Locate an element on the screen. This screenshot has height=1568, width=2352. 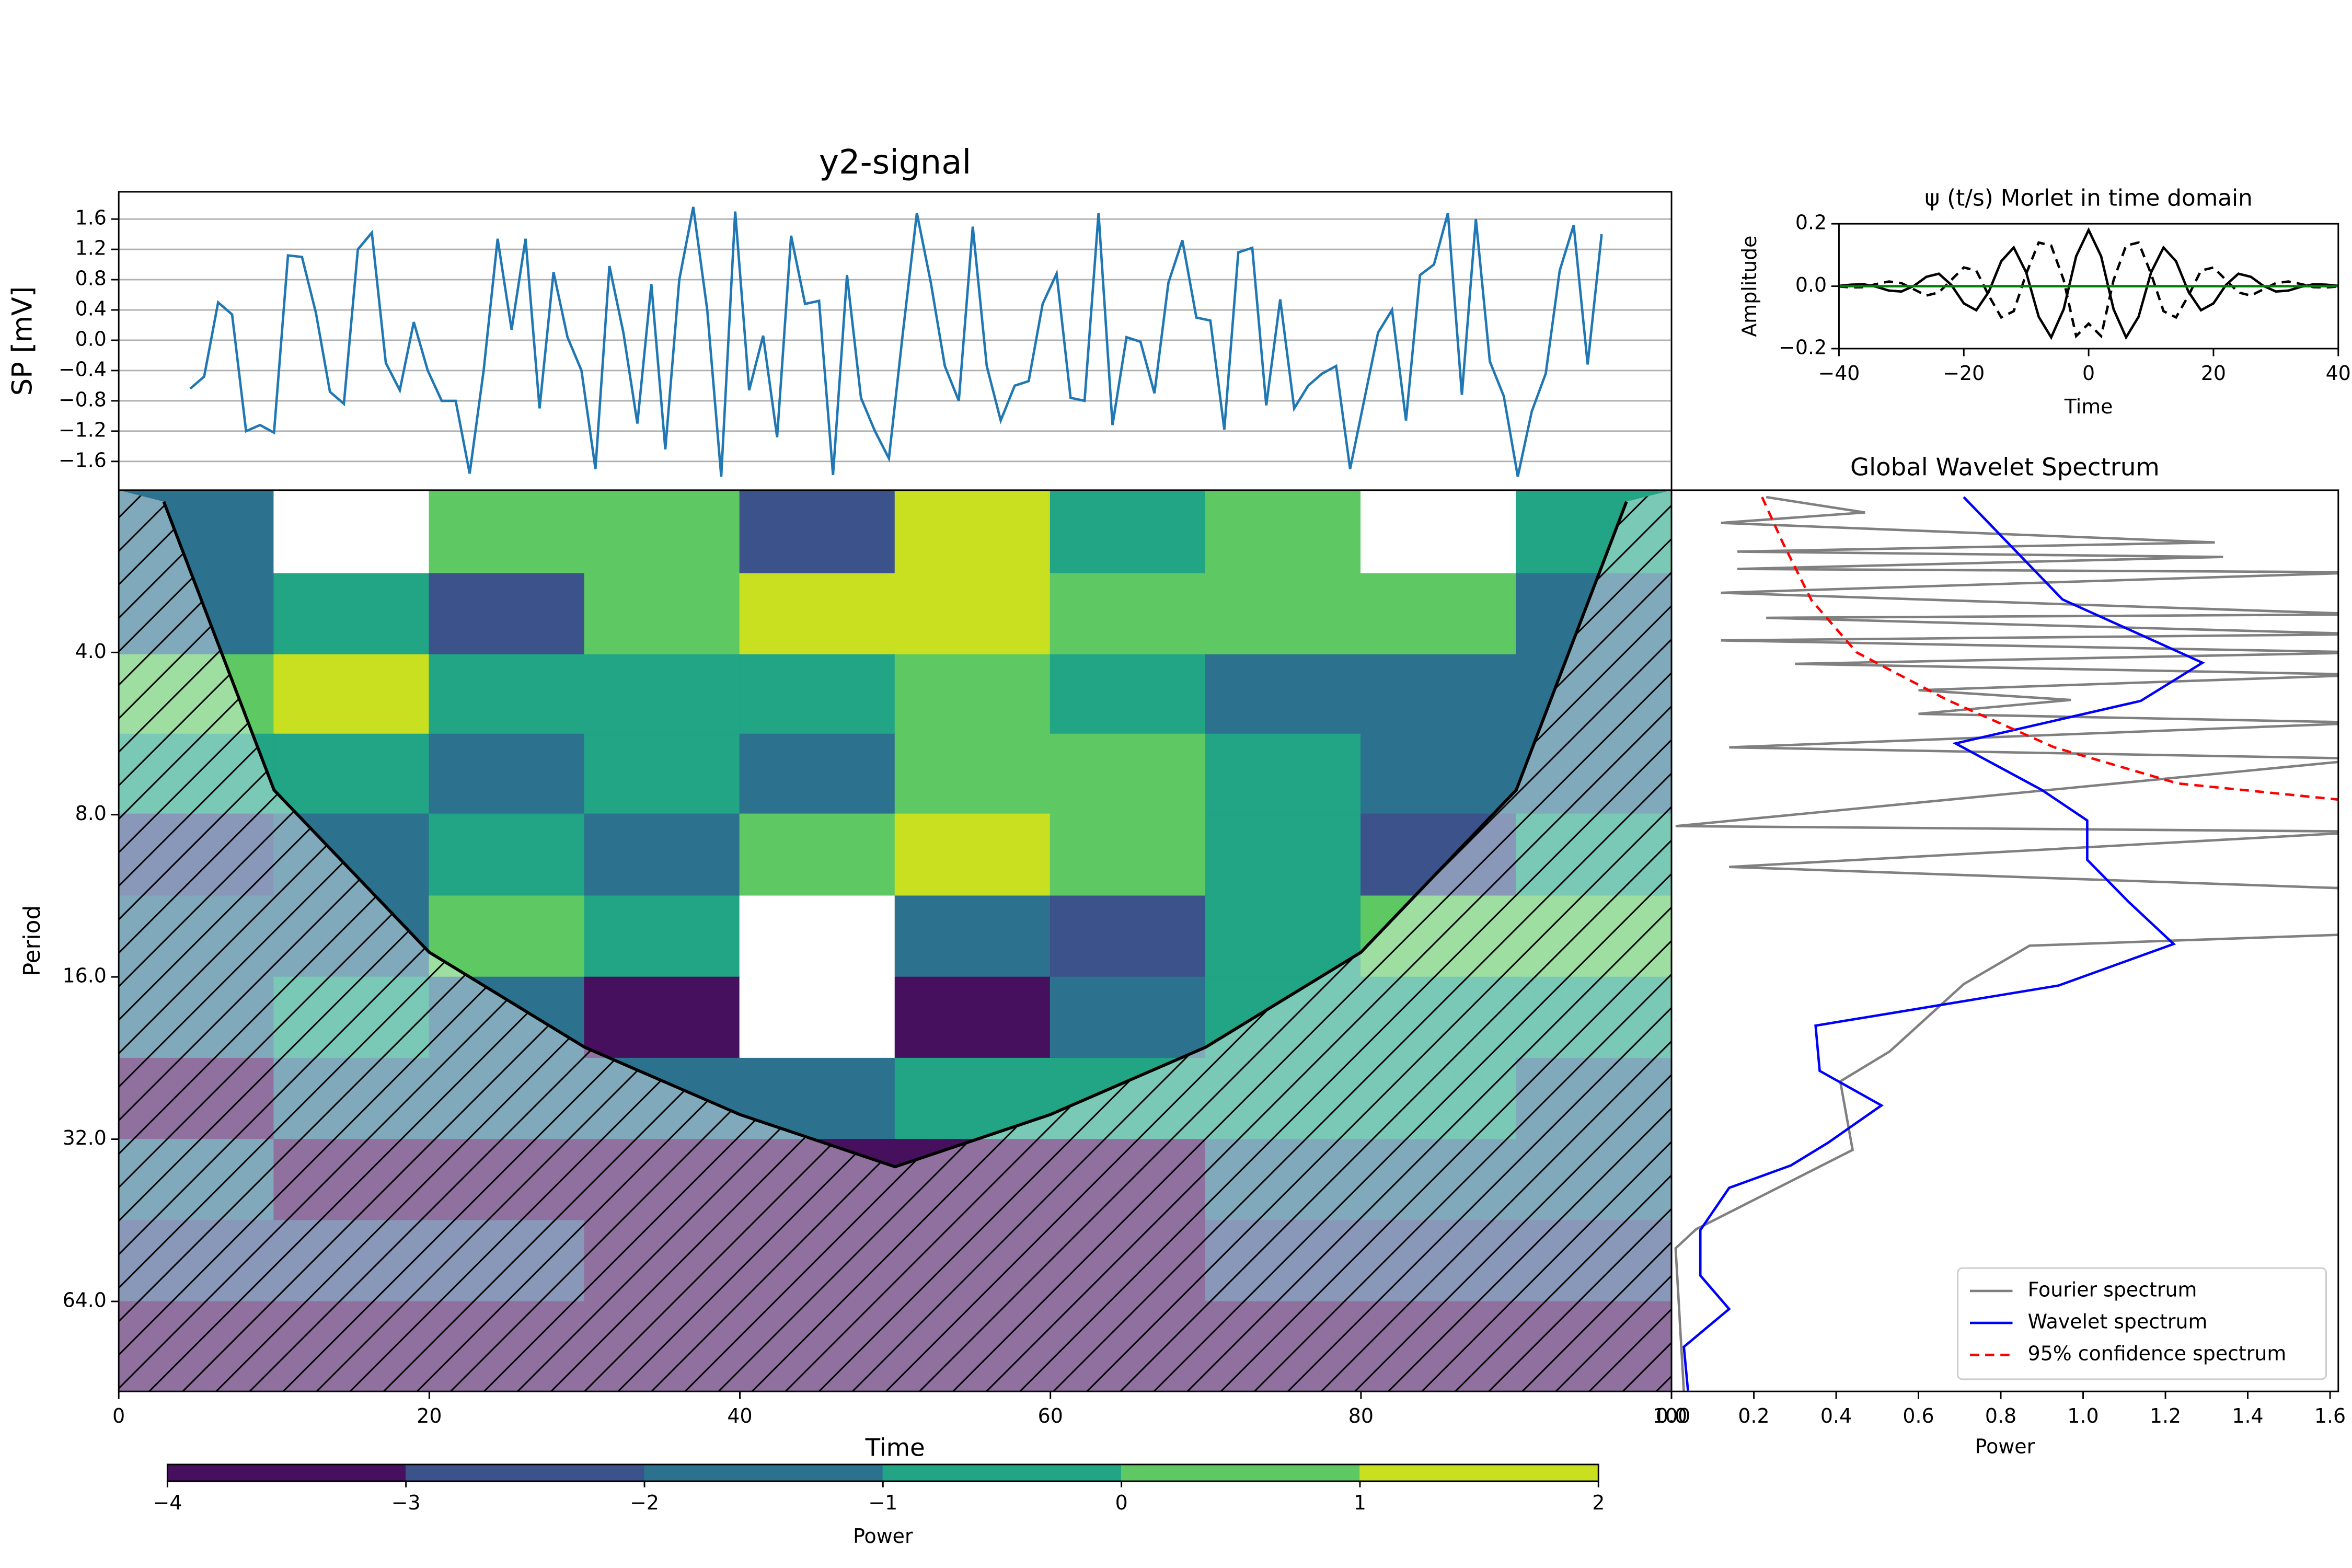
x-tick-label: 20 is located at coordinates (2213, 373).